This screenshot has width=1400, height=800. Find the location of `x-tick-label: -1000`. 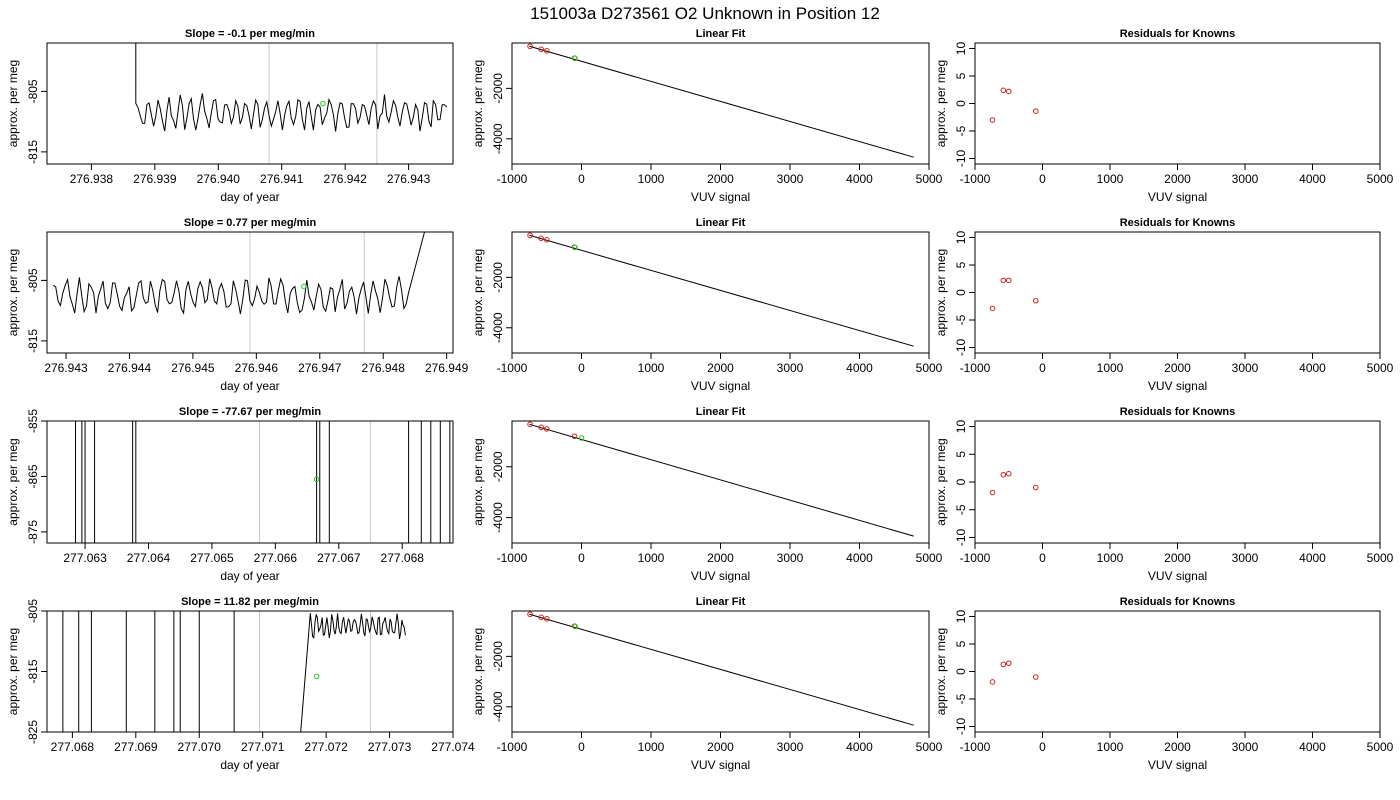

x-tick-label: -1000 is located at coordinates (512, 179).